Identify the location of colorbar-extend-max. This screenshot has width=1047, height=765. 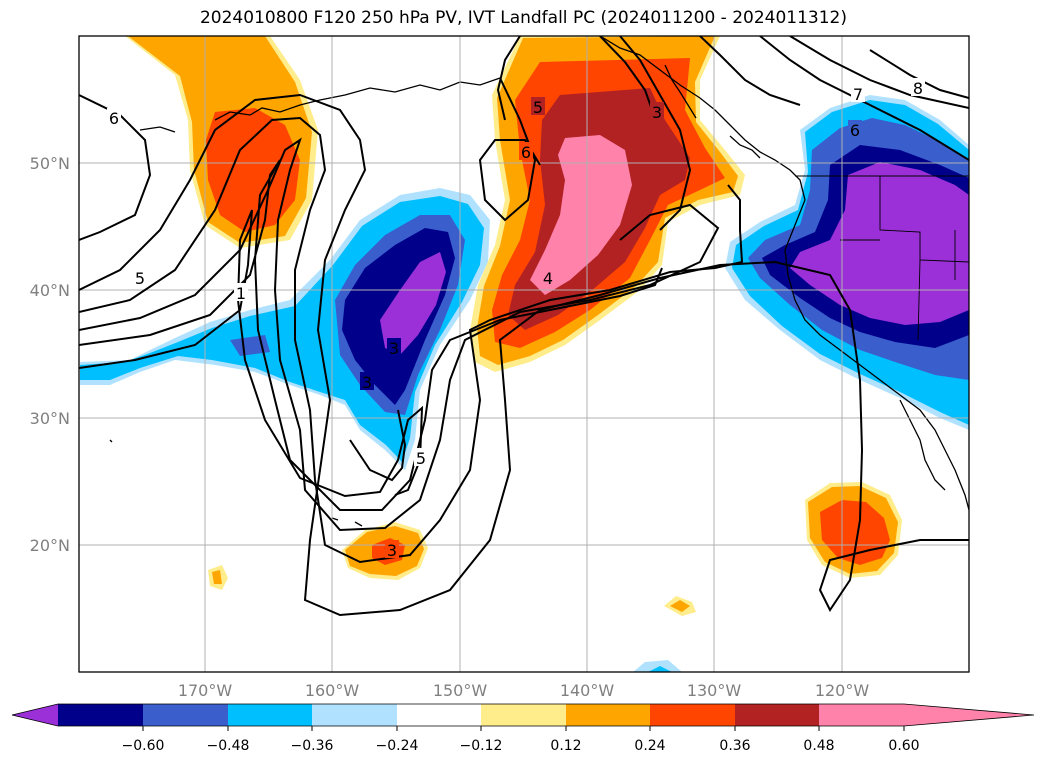
(969, 715).